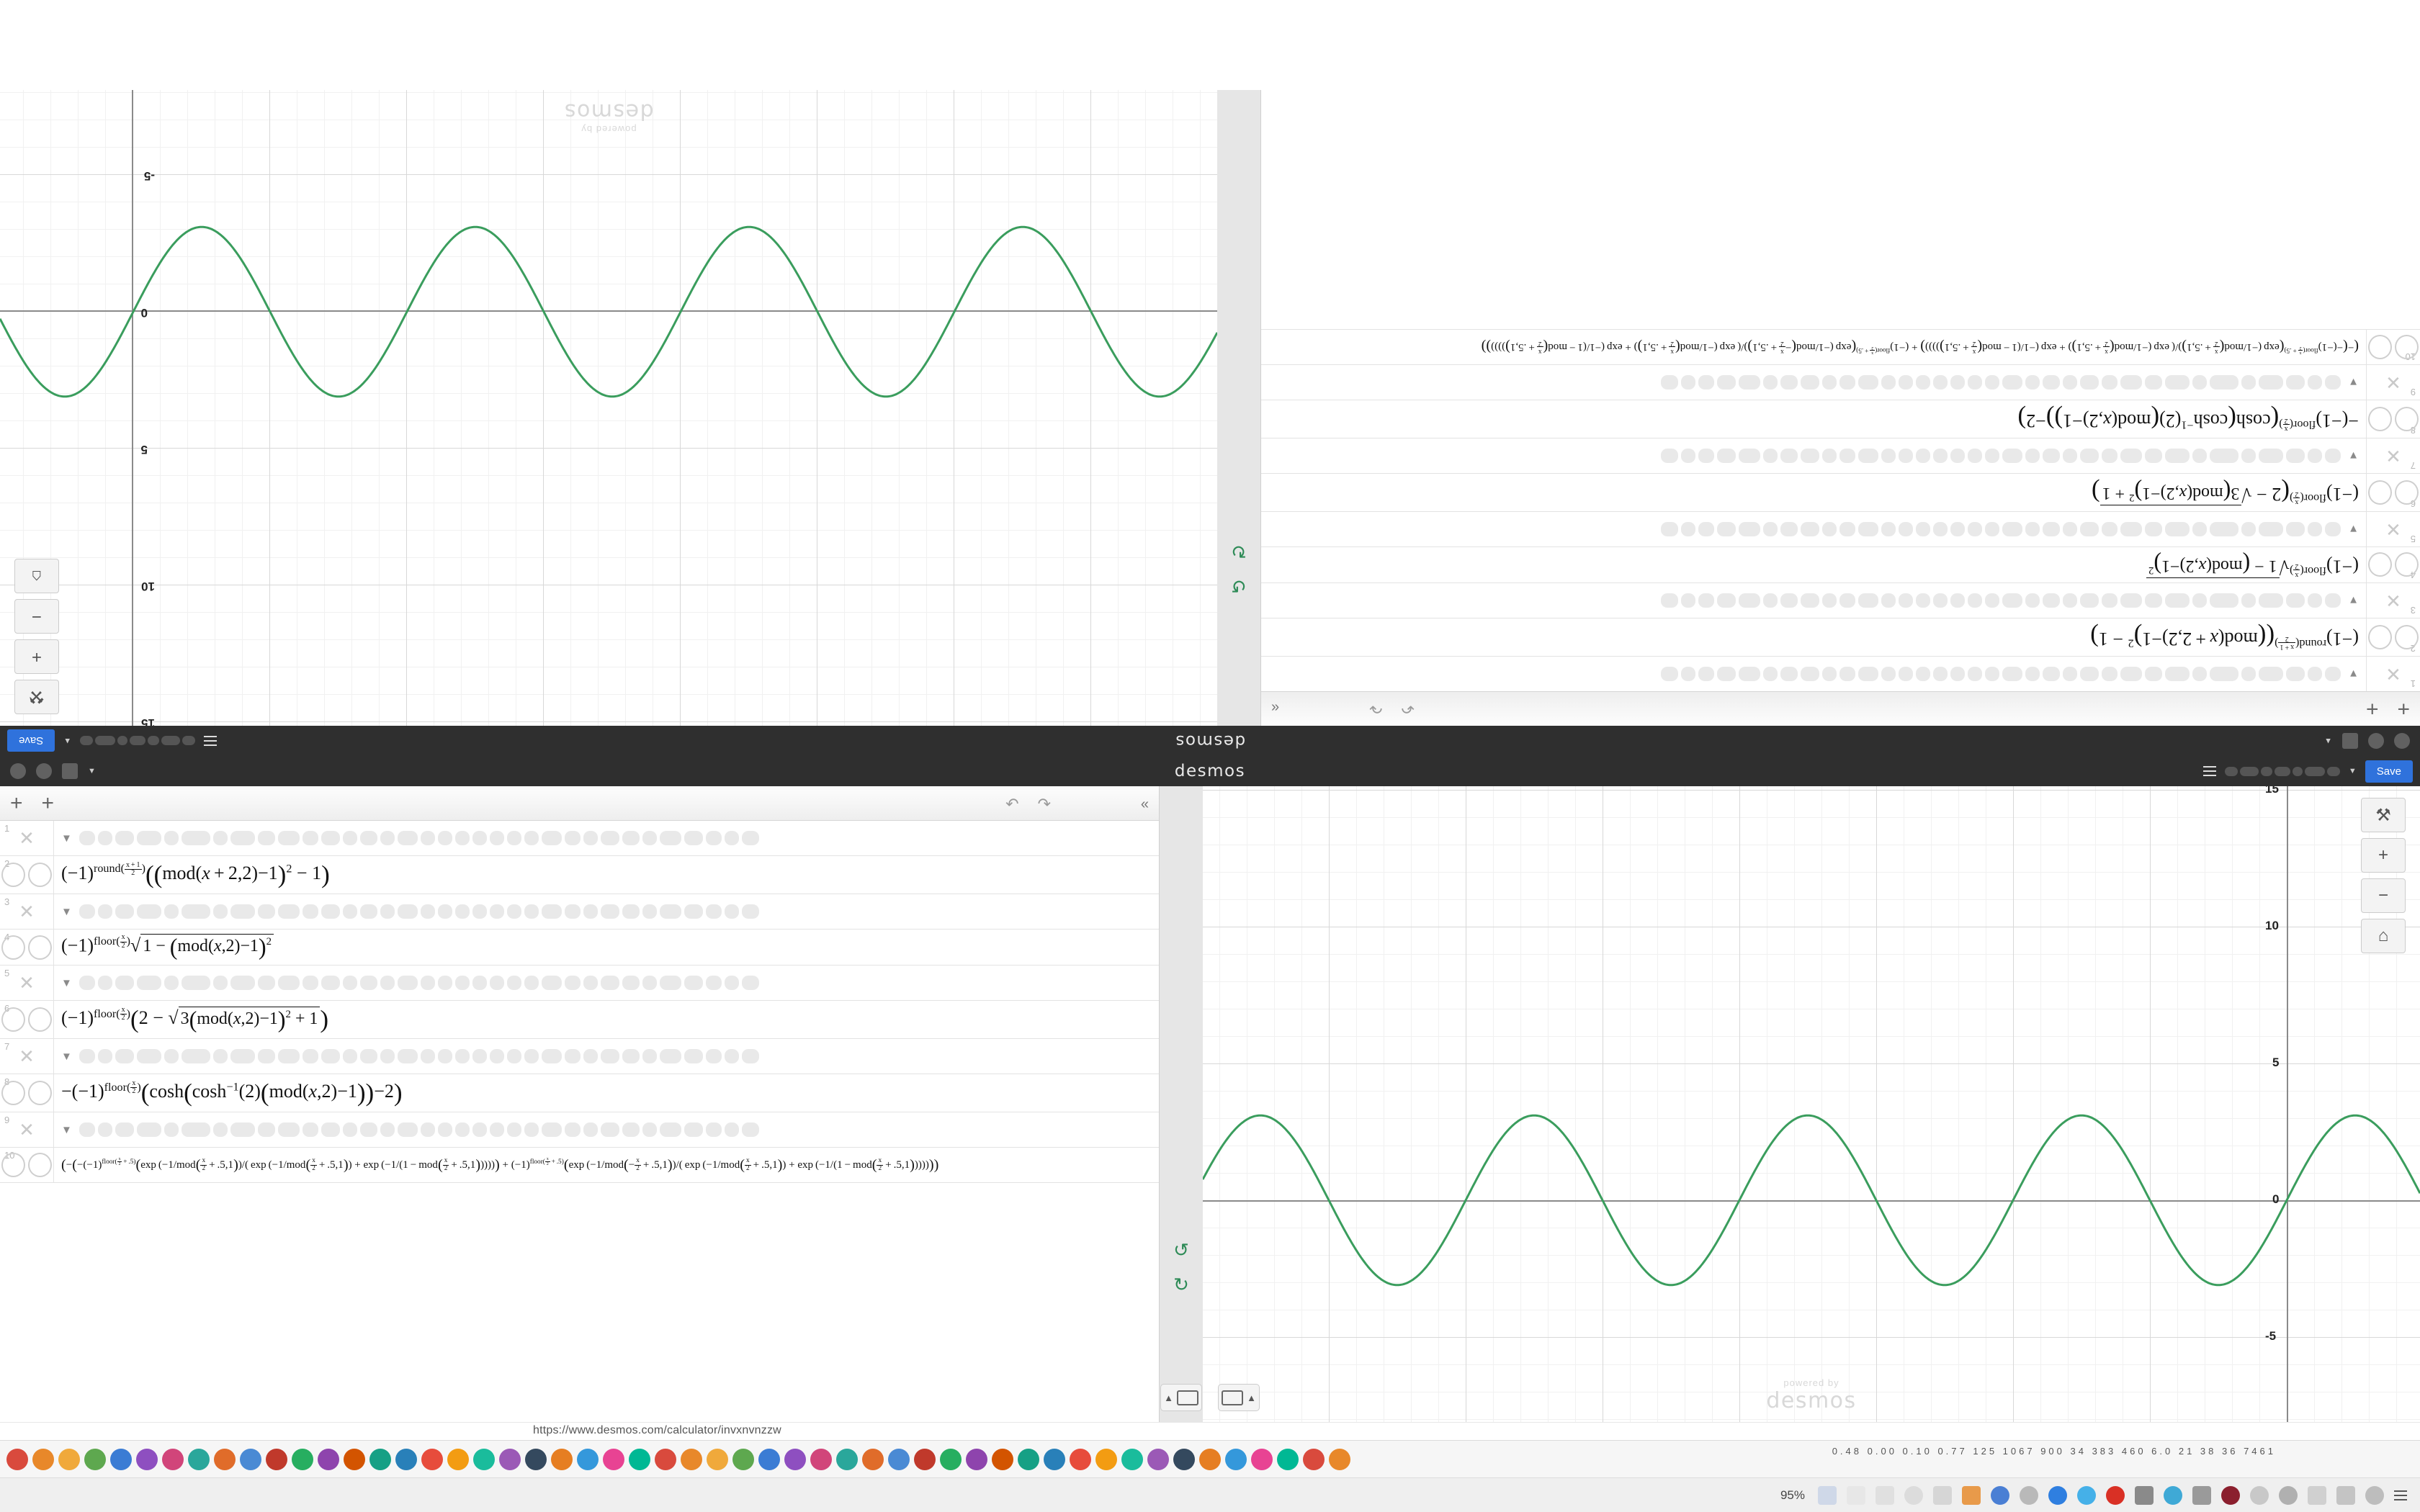 Image resolution: width=2420 pixels, height=1512 pixels. I want to click on down-arrow-icon: ↻, so click(1239, 552).